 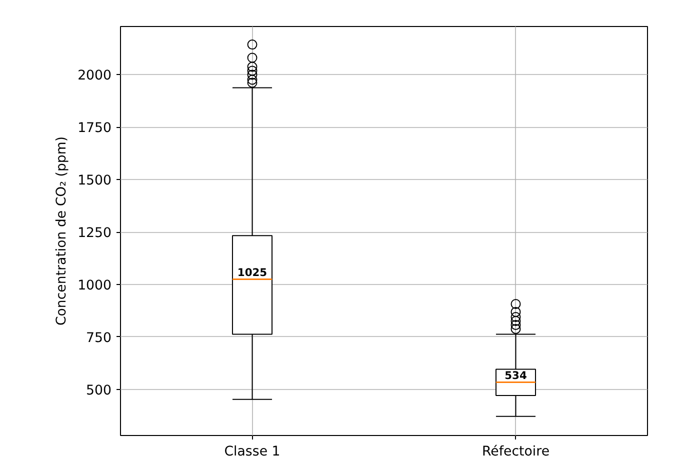 What do you see at coordinates (95, 234) in the screenshot?
I see `y-tick-label: 1250` at bounding box center [95, 234].